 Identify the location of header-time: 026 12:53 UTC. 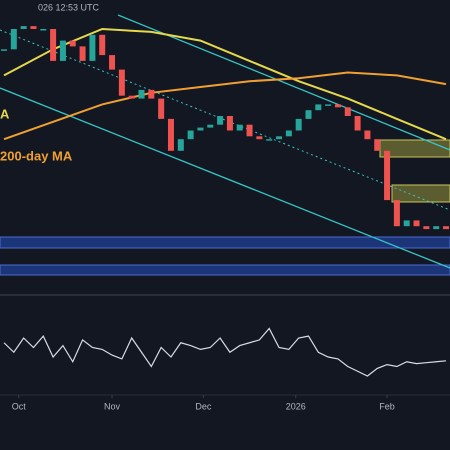
(69, 7).